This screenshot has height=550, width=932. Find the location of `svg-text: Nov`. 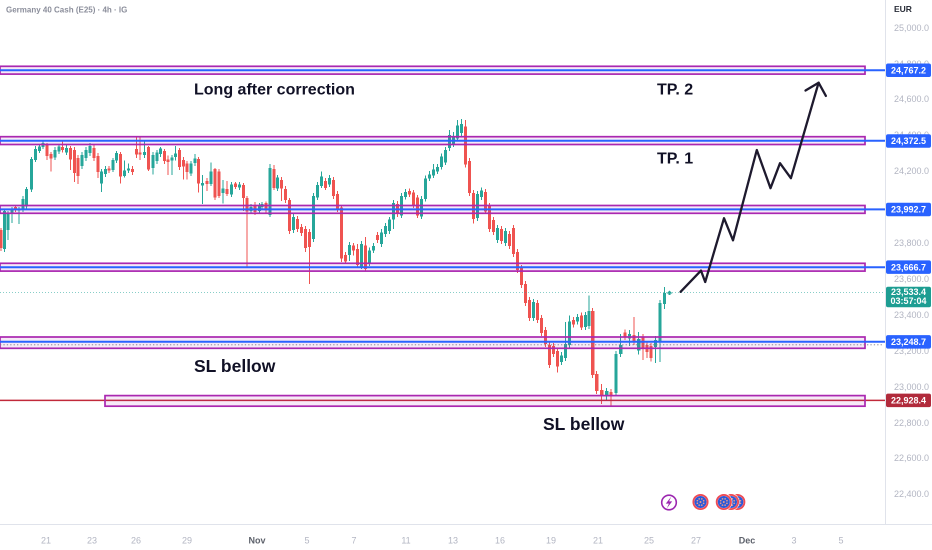

svg-text: Nov is located at coordinates (256, 541).